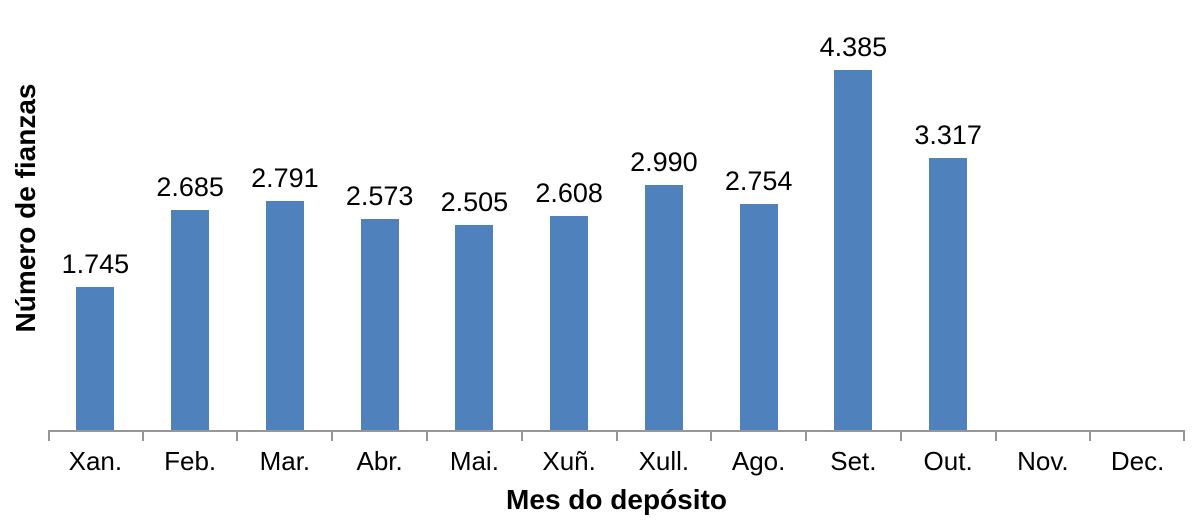 This screenshot has height=525, width=1200. What do you see at coordinates (569, 304) in the screenshot?
I see `bar: 2.608` at bounding box center [569, 304].